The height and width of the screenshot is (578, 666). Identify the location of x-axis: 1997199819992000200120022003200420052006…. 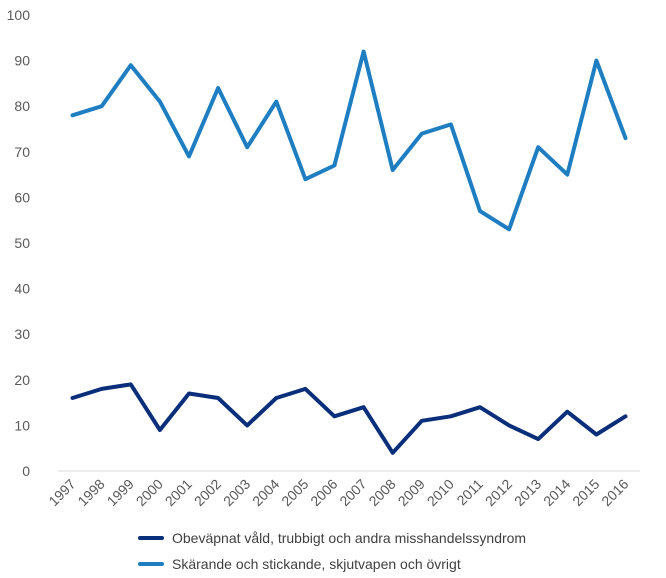
(342, 489).